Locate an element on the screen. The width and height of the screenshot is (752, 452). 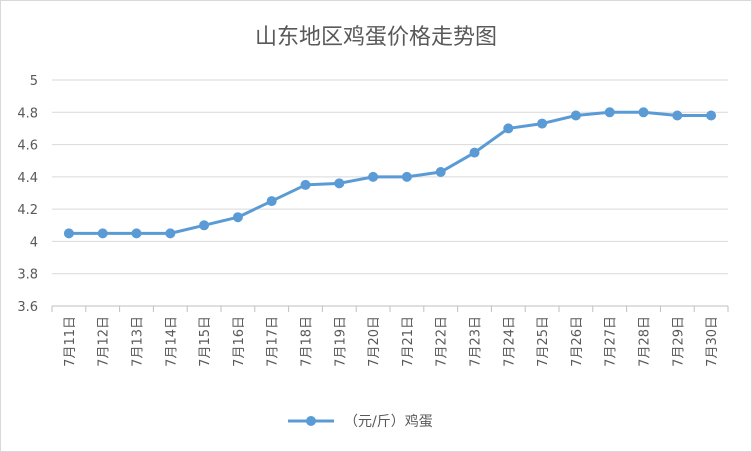
x-tick-label: 7月12日 is located at coordinates (104, 341).